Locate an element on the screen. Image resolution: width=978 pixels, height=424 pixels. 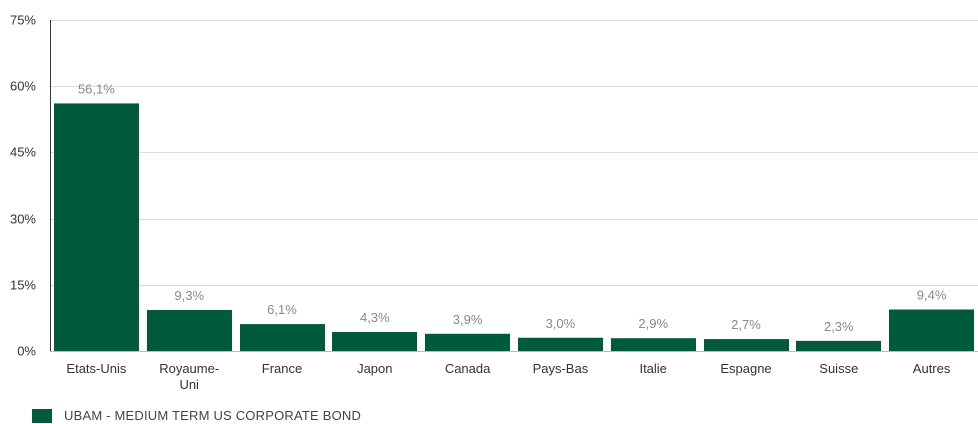
x-tick-label: Autres is located at coordinates (932, 368).